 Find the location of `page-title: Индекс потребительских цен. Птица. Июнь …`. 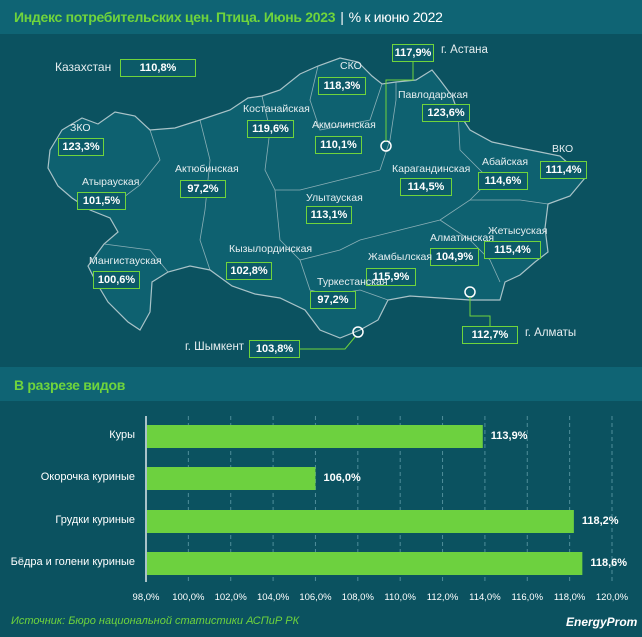

page-title: Индекс потребительских цен. Птица. Июнь … is located at coordinates (228, 17).